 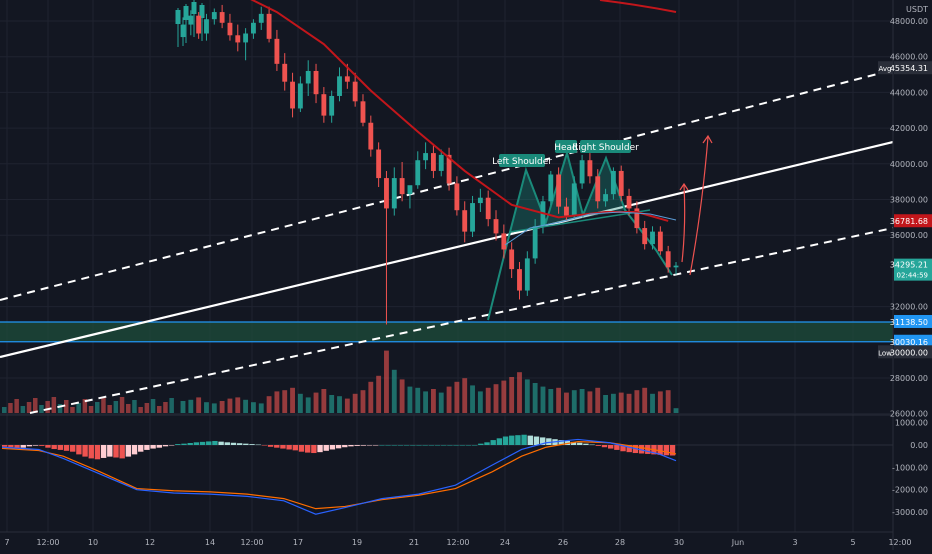 I want to click on time-label: 30, so click(x=679, y=542).